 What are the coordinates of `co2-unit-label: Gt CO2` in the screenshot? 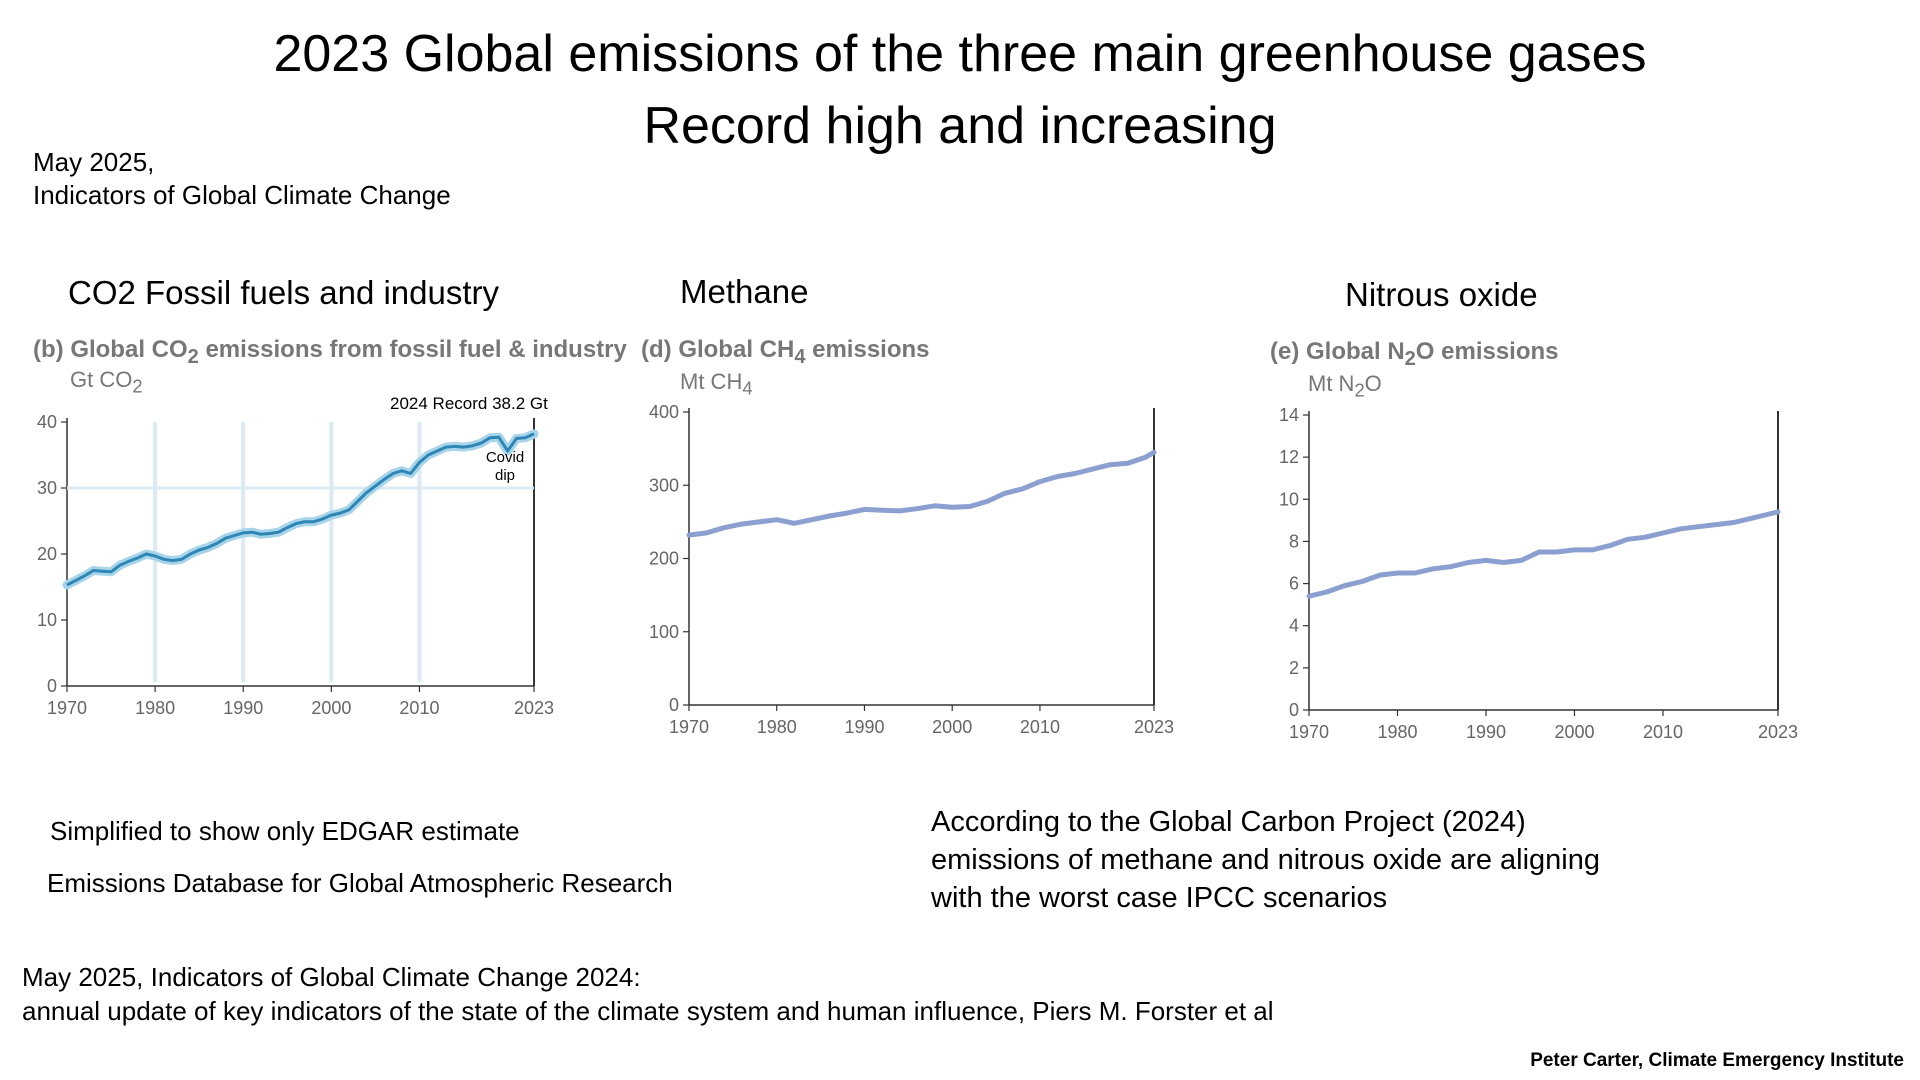 It's located at (106, 382).